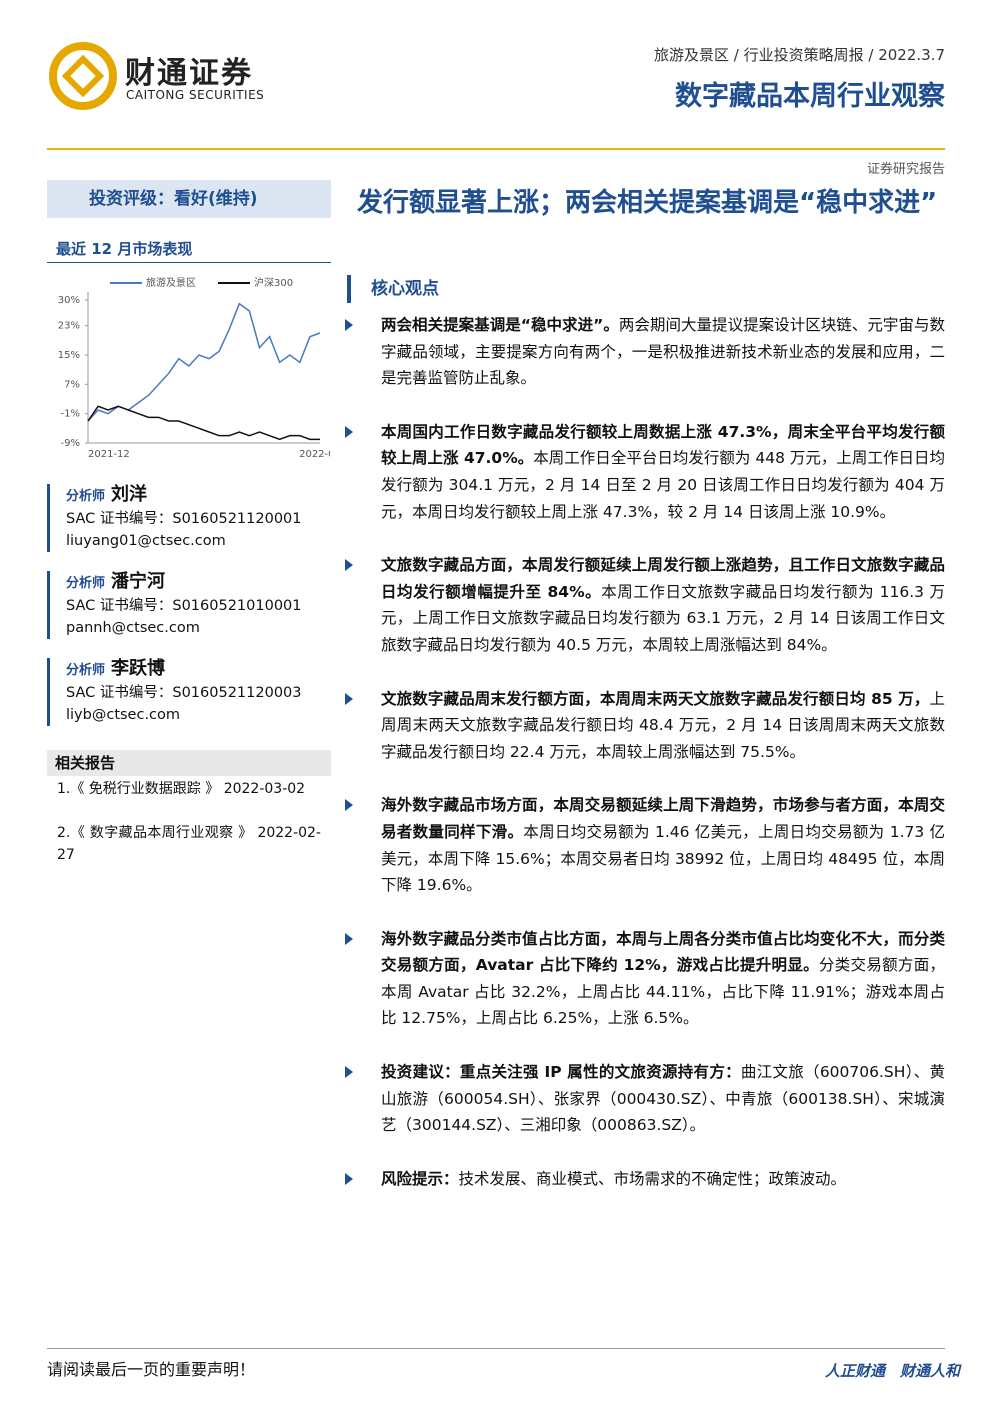 This screenshot has height=1403, width=992. I want to click on bullet: 风险提示：技术发展、商业模式、市场需求的不确定性；政策波动。, so click(645, 1179).